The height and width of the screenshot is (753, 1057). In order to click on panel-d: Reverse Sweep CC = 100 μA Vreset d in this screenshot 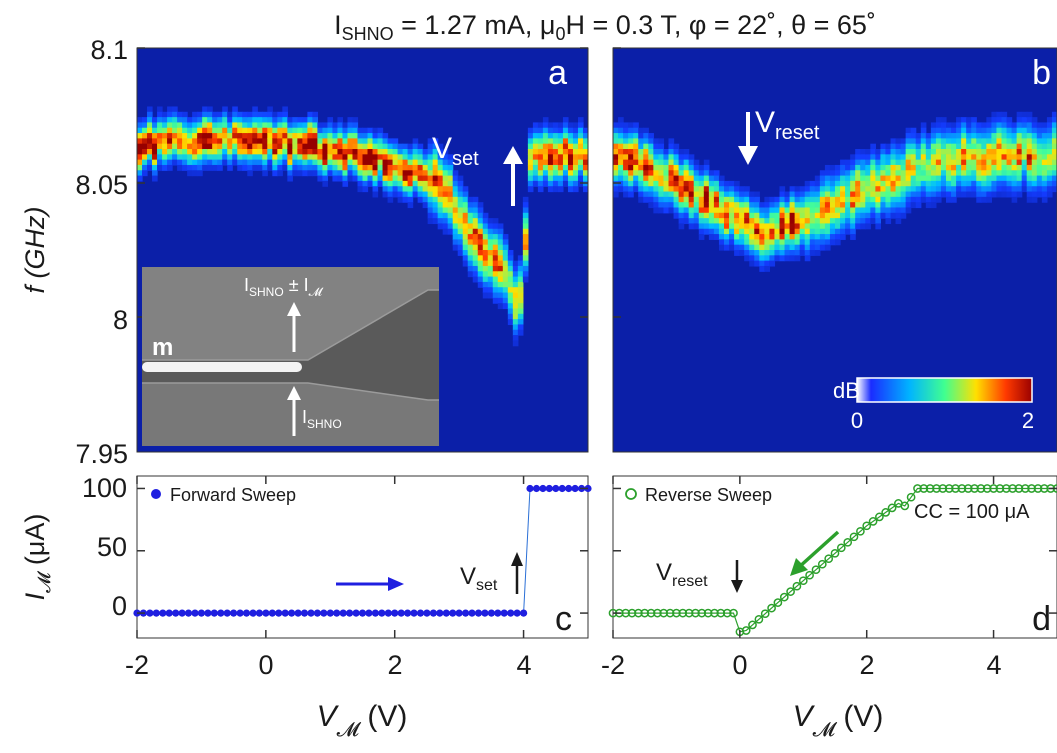, I will do `click(832, 557)`.